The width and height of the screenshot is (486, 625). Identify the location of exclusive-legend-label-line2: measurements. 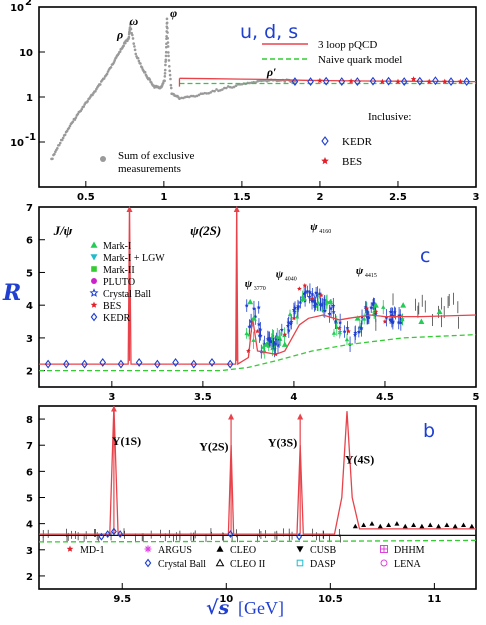
(149, 169).